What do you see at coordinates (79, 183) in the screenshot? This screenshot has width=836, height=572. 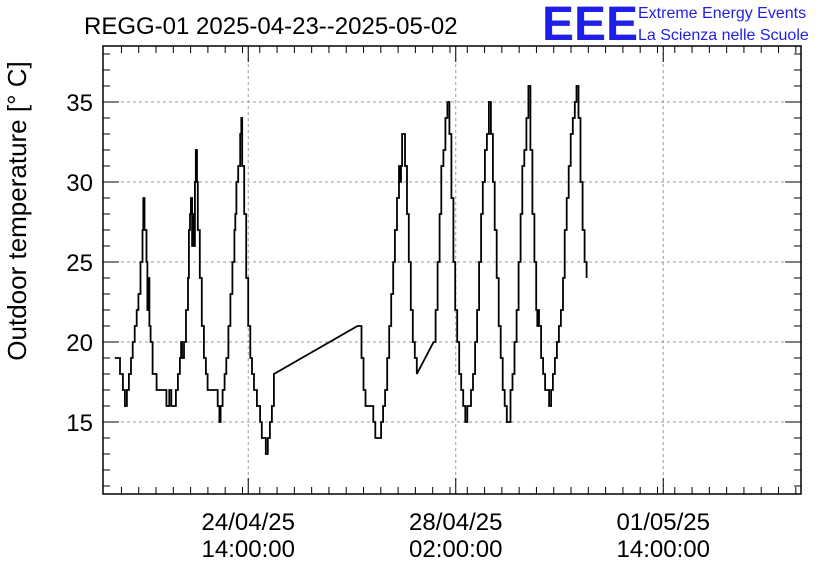 I see `y-tick-label: 30` at bounding box center [79, 183].